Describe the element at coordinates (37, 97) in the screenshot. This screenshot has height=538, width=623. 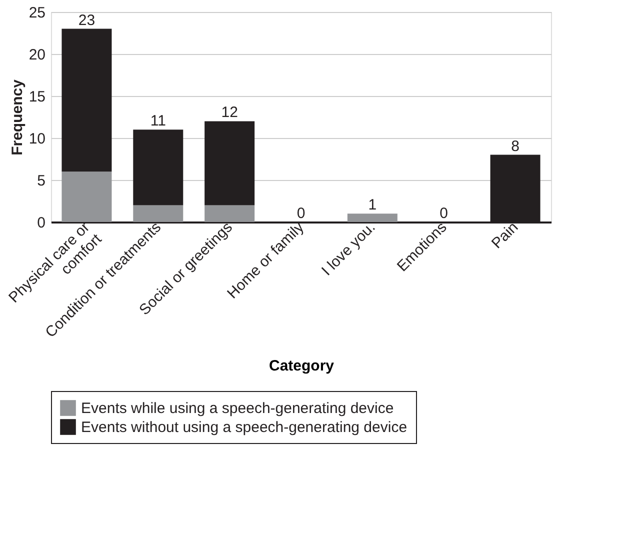
I see `y-tick-label: 15` at that location.